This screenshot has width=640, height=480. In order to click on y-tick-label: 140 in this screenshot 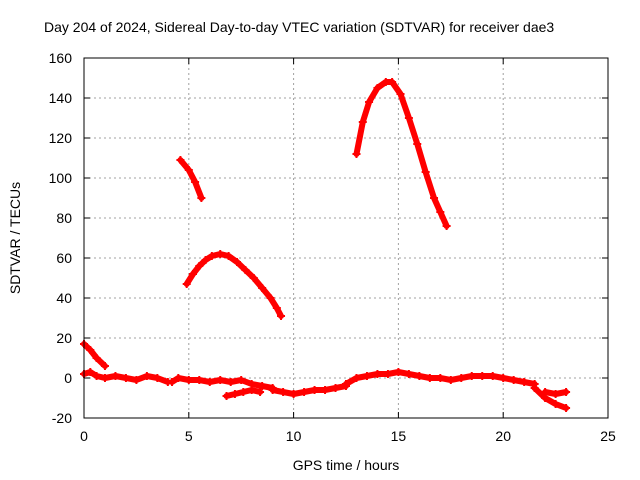, I will do `click(61, 98)`.